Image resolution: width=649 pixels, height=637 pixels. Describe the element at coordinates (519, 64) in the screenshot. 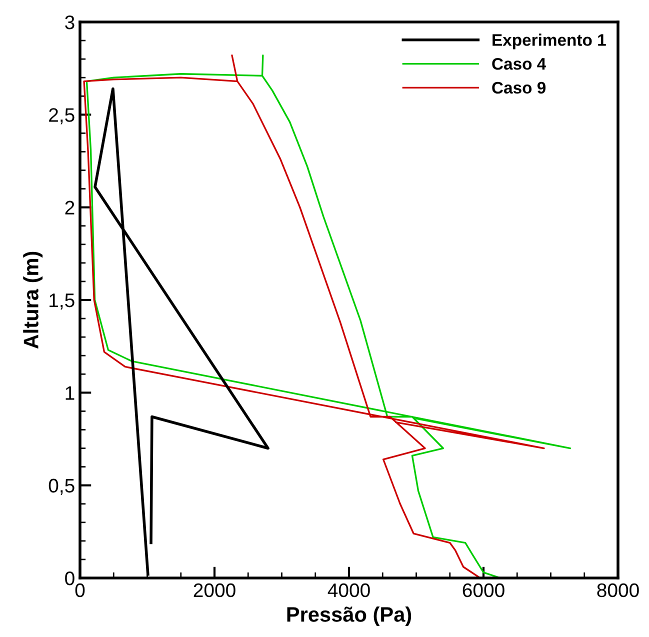

I see `legend-label: Caso 4` at that location.